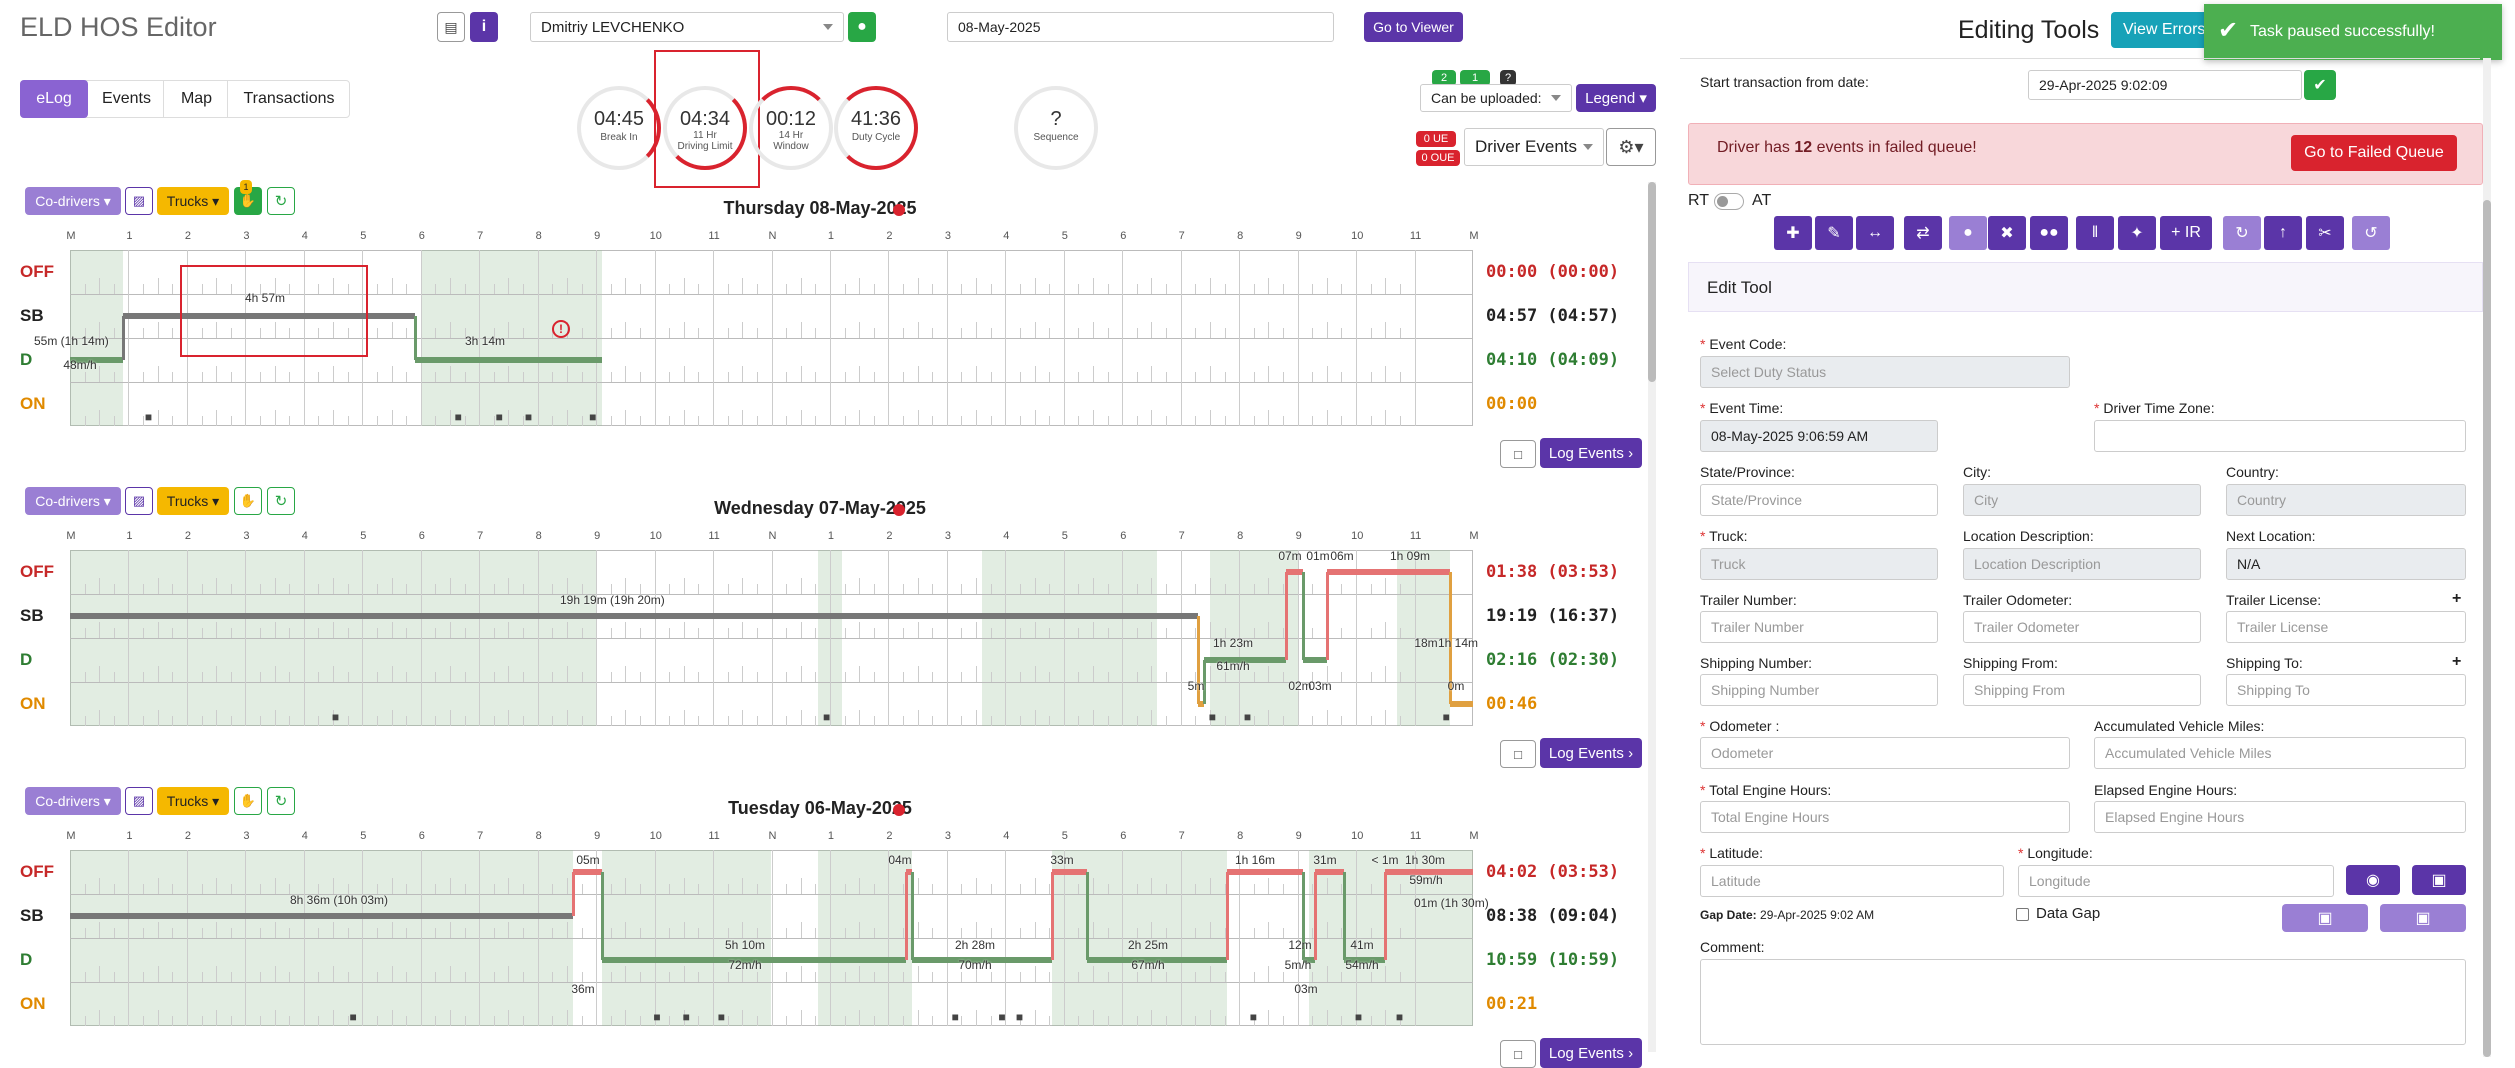  I want to click on data-gap-checkbox, so click(2022, 914).